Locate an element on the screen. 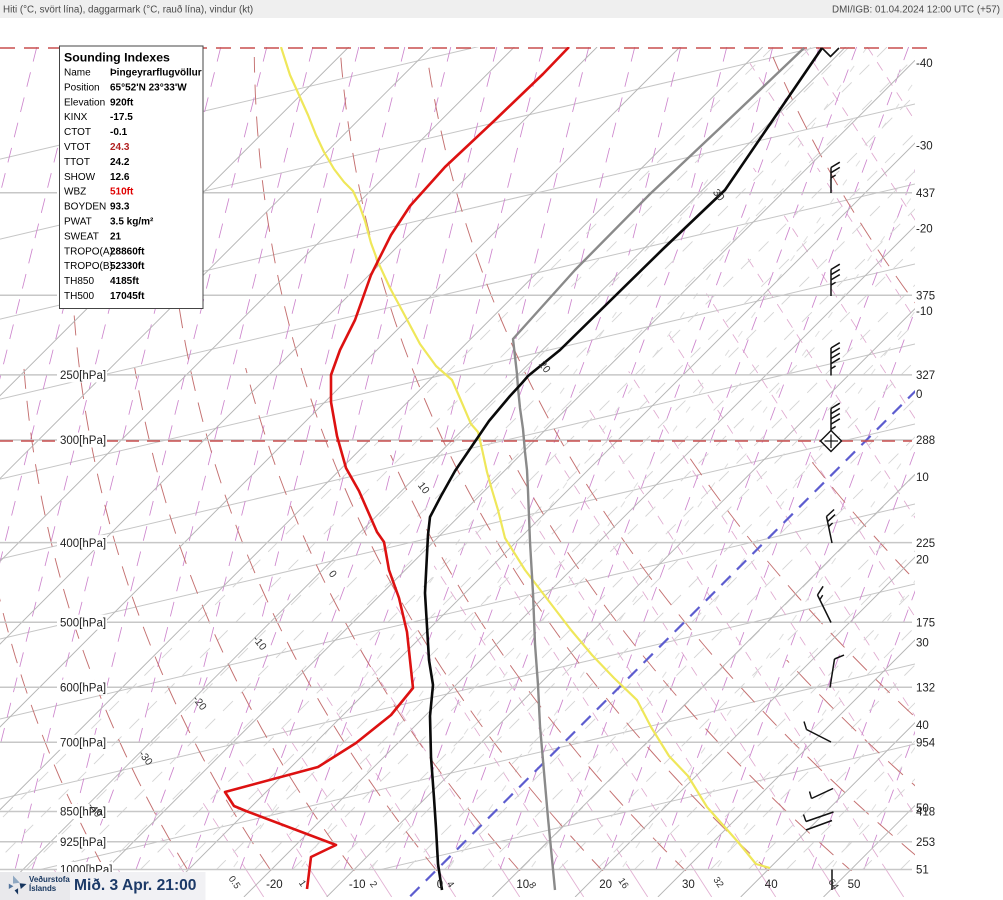 This screenshot has height=900, width=1003. svg-text: Elevation is located at coordinates (84, 102).